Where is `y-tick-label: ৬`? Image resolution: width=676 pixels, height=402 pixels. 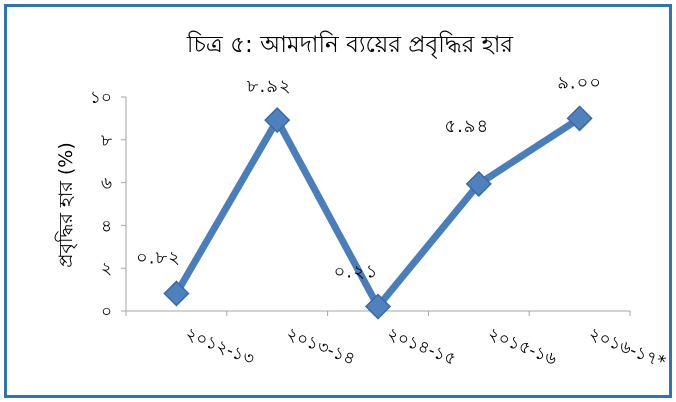 y-tick-label: ৬ is located at coordinates (106, 184).